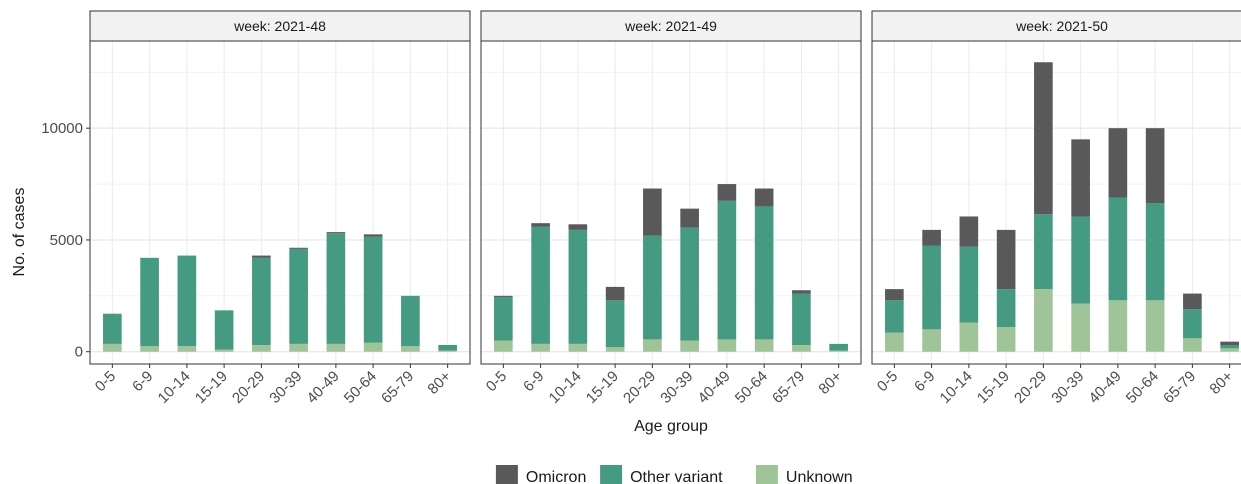 Image resolution: width=1241 pixels, height=484 pixels. What do you see at coordinates (19, 232) in the screenshot?
I see `y-axis-title: No. of cases` at bounding box center [19, 232].